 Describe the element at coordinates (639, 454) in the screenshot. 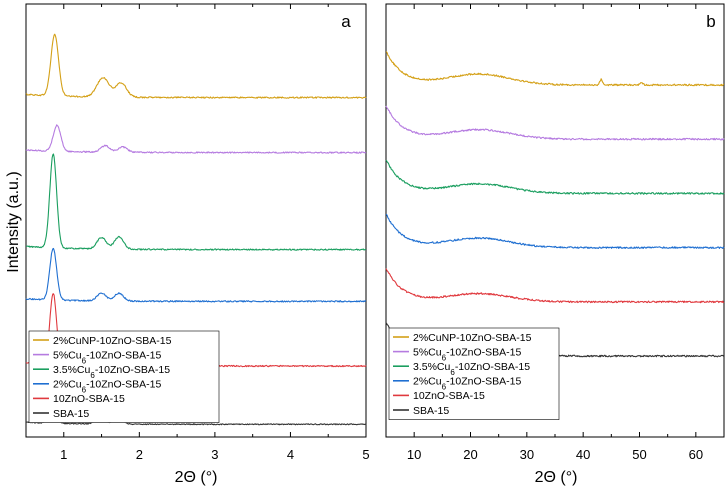

I see `x-tick-label: 50` at that location.